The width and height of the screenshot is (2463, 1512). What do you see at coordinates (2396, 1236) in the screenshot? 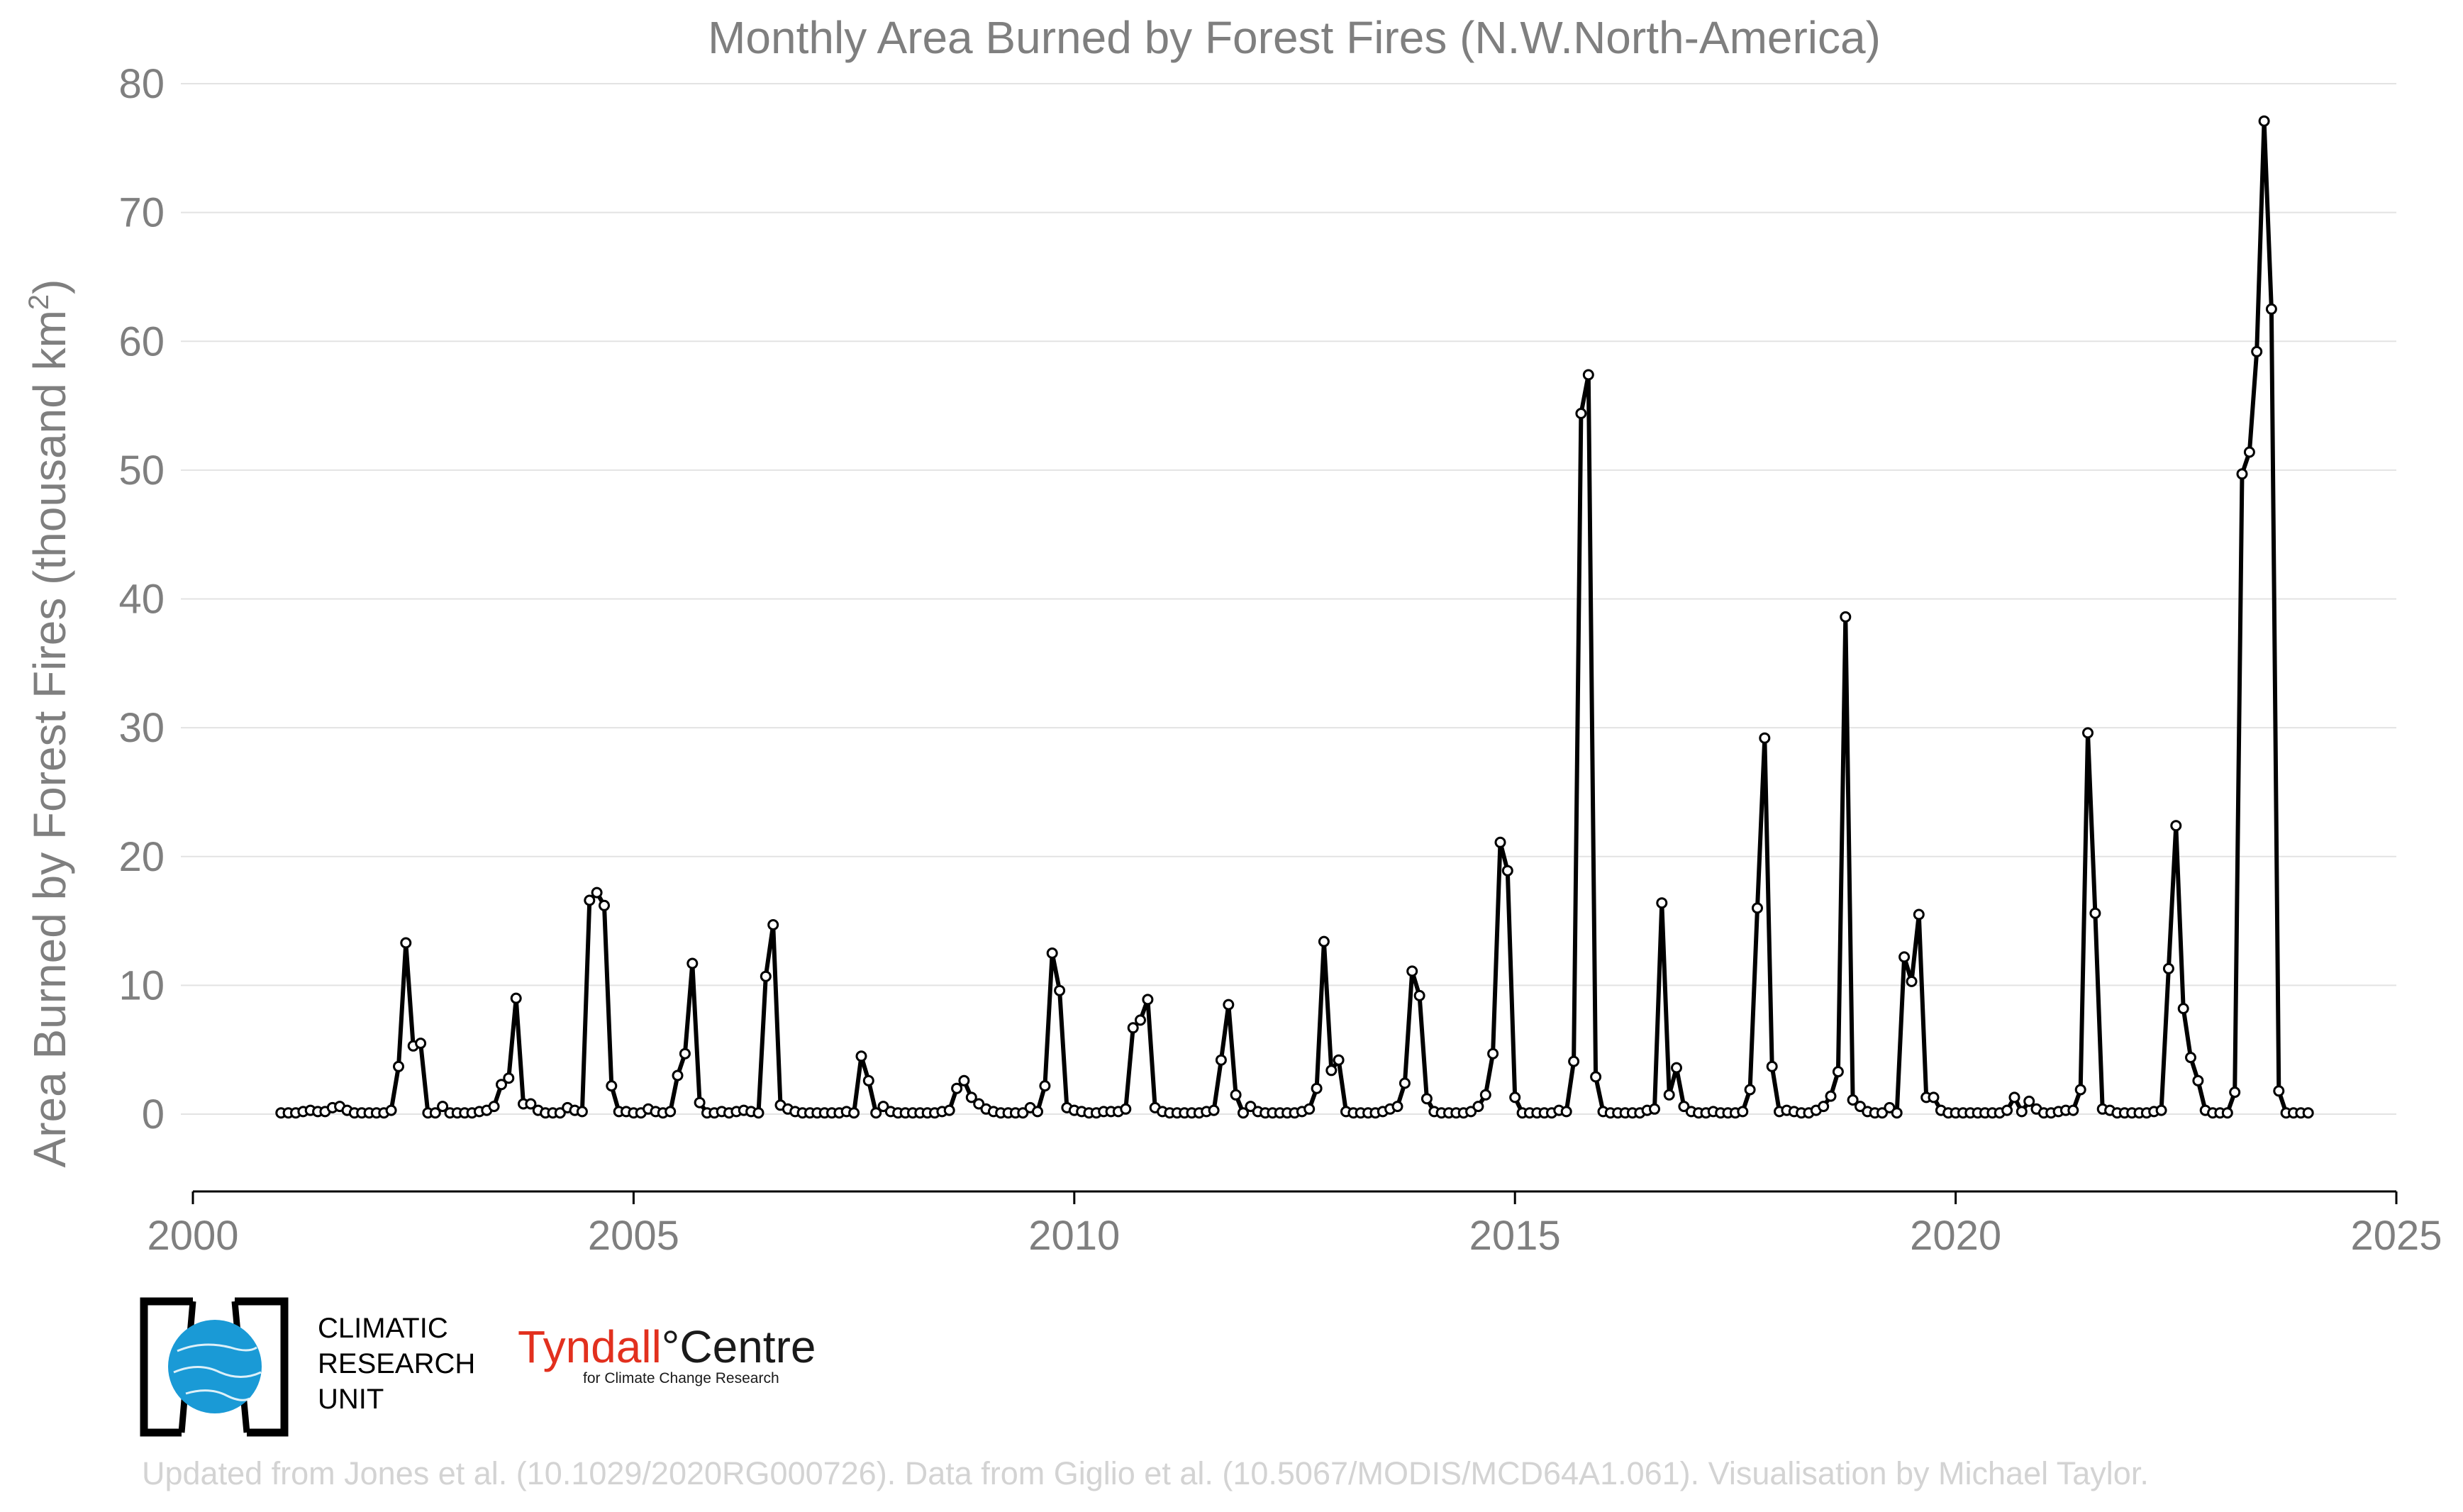
I see `x-tick-label: 2025` at bounding box center [2396, 1236].